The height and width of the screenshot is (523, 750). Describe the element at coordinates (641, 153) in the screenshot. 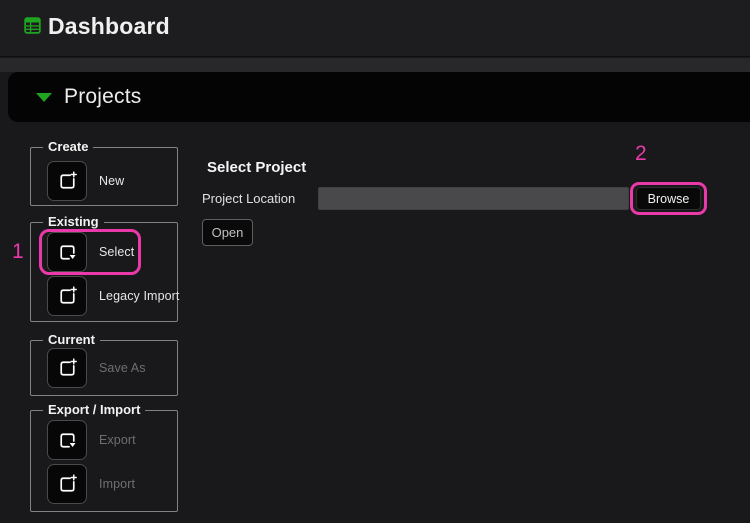

I see `step-2-annotation: 2` at that location.